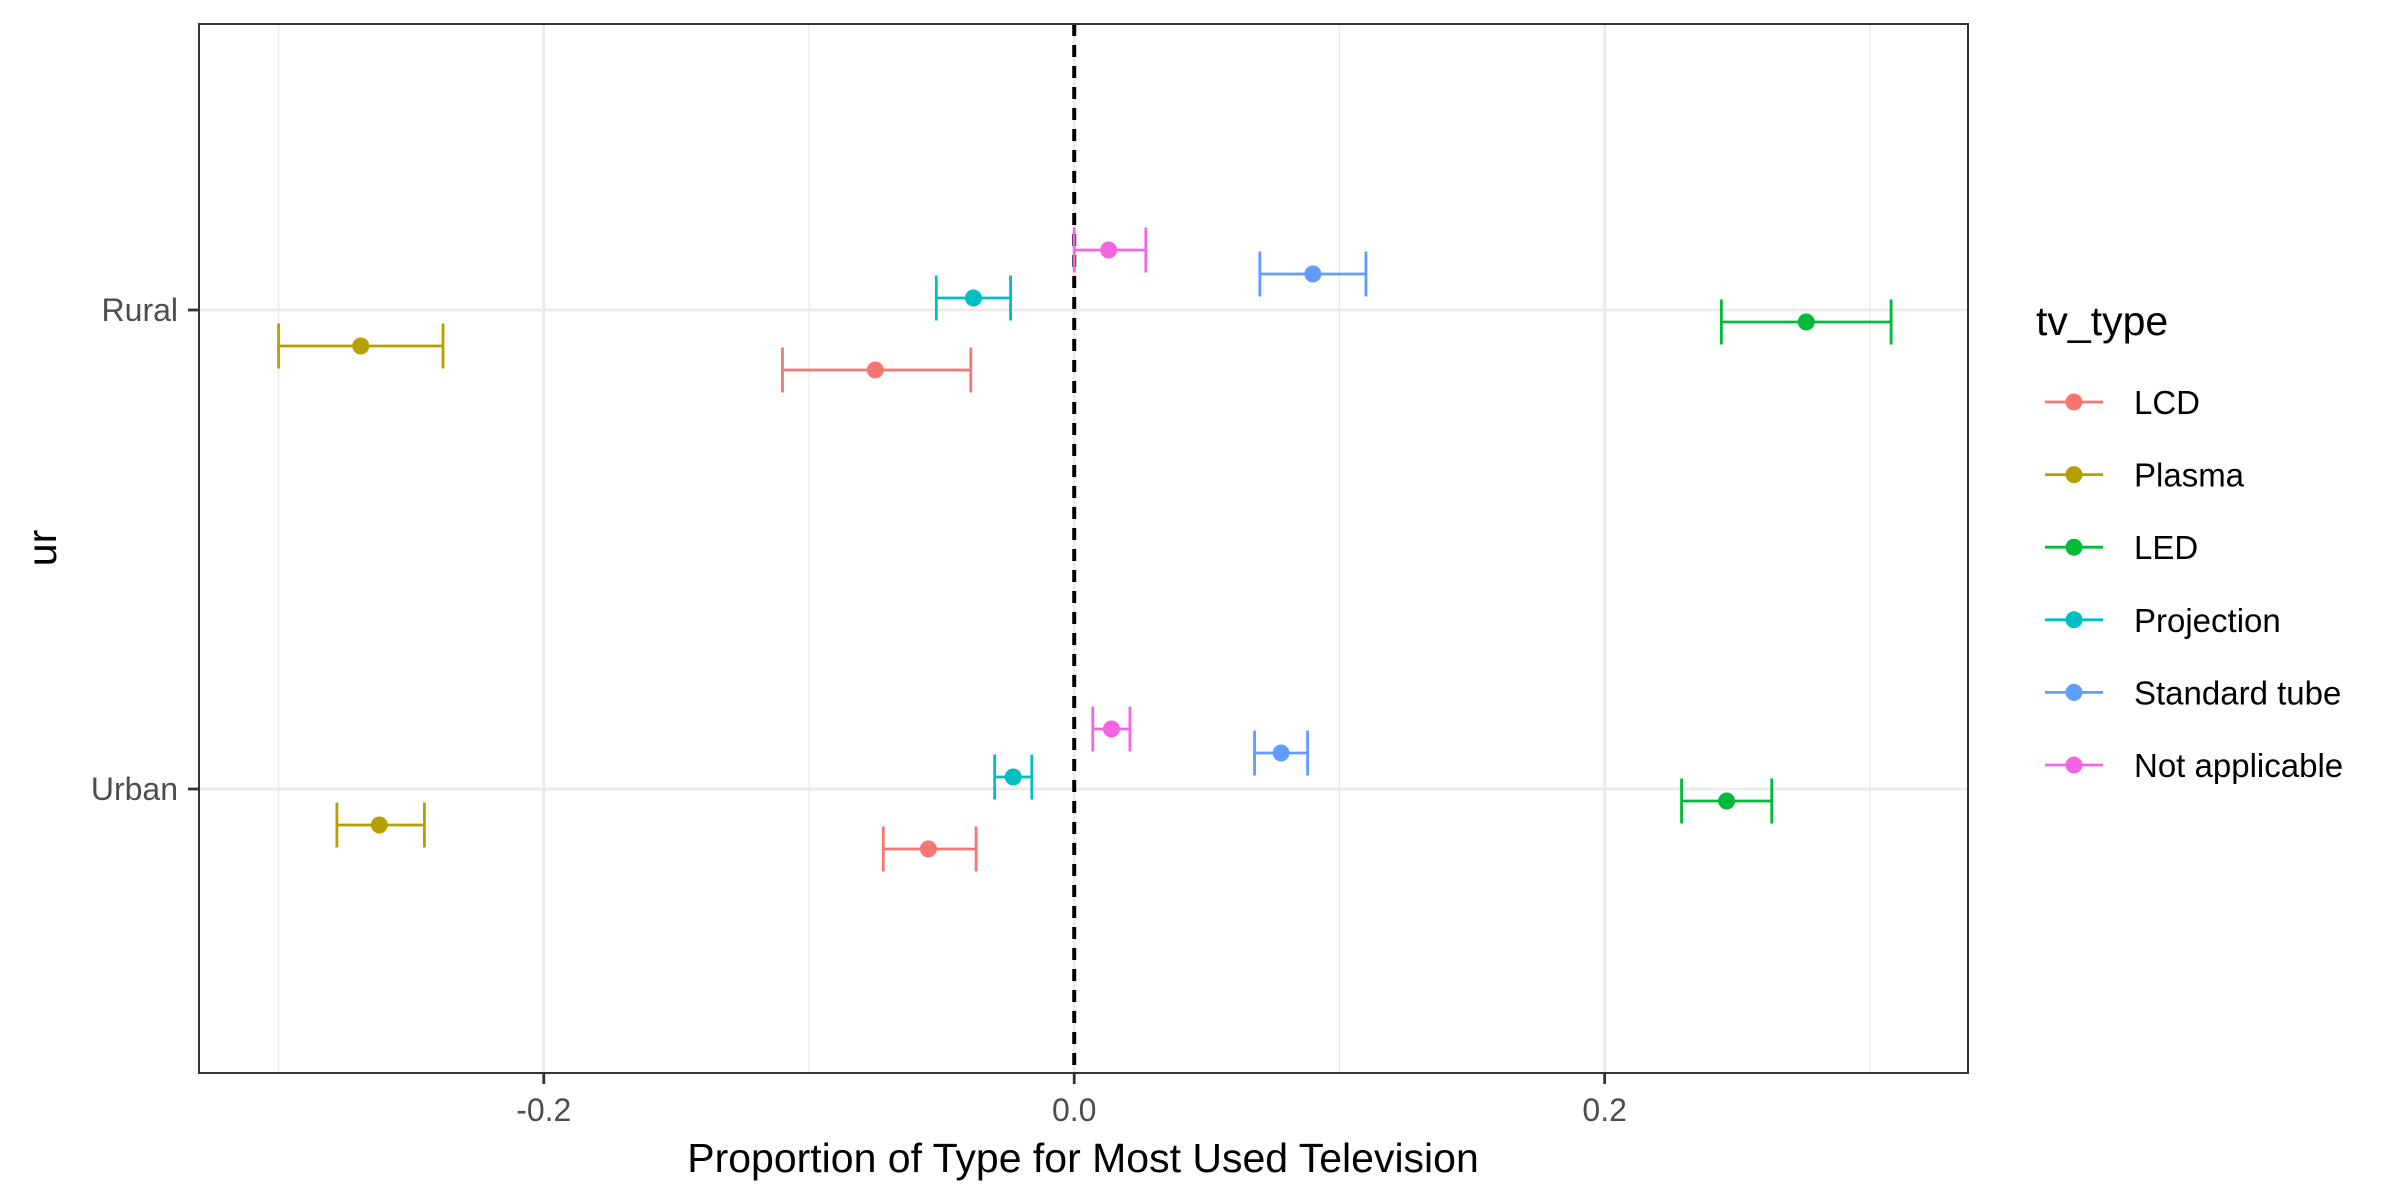  Describe the element at coordinates (140, 310) in the screenshot. I see `y-tick-label: Rural` at that location.